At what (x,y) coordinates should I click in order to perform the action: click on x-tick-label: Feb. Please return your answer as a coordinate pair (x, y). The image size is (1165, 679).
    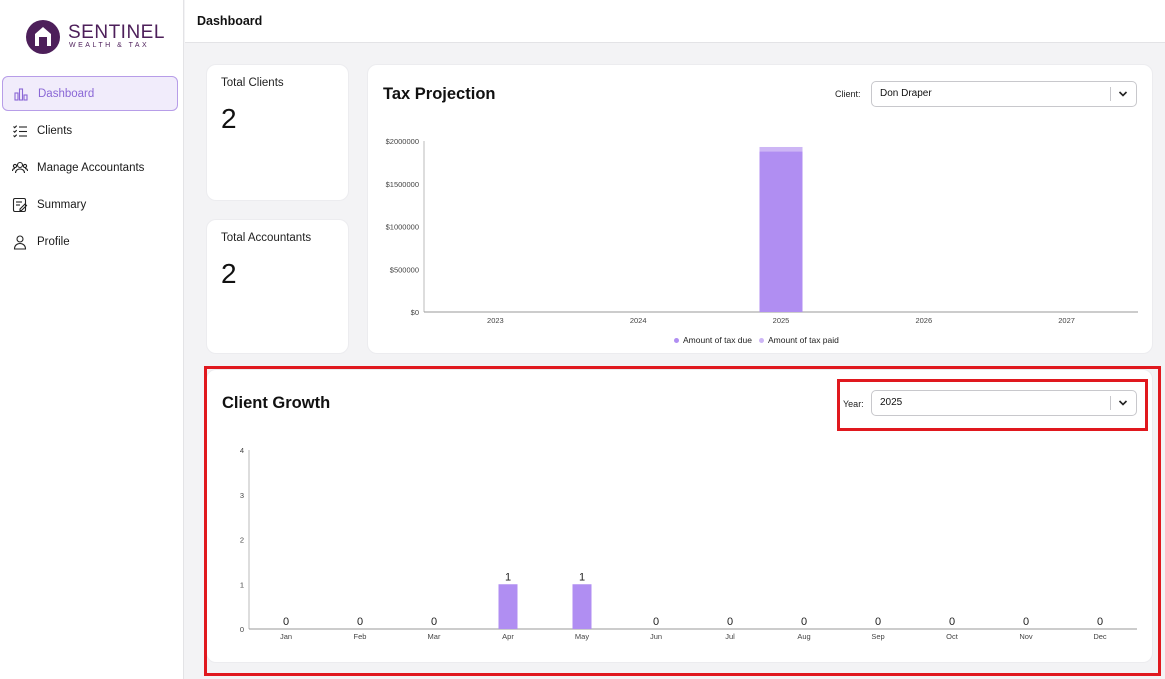
    Looking at the image, I should click on (360, 636).